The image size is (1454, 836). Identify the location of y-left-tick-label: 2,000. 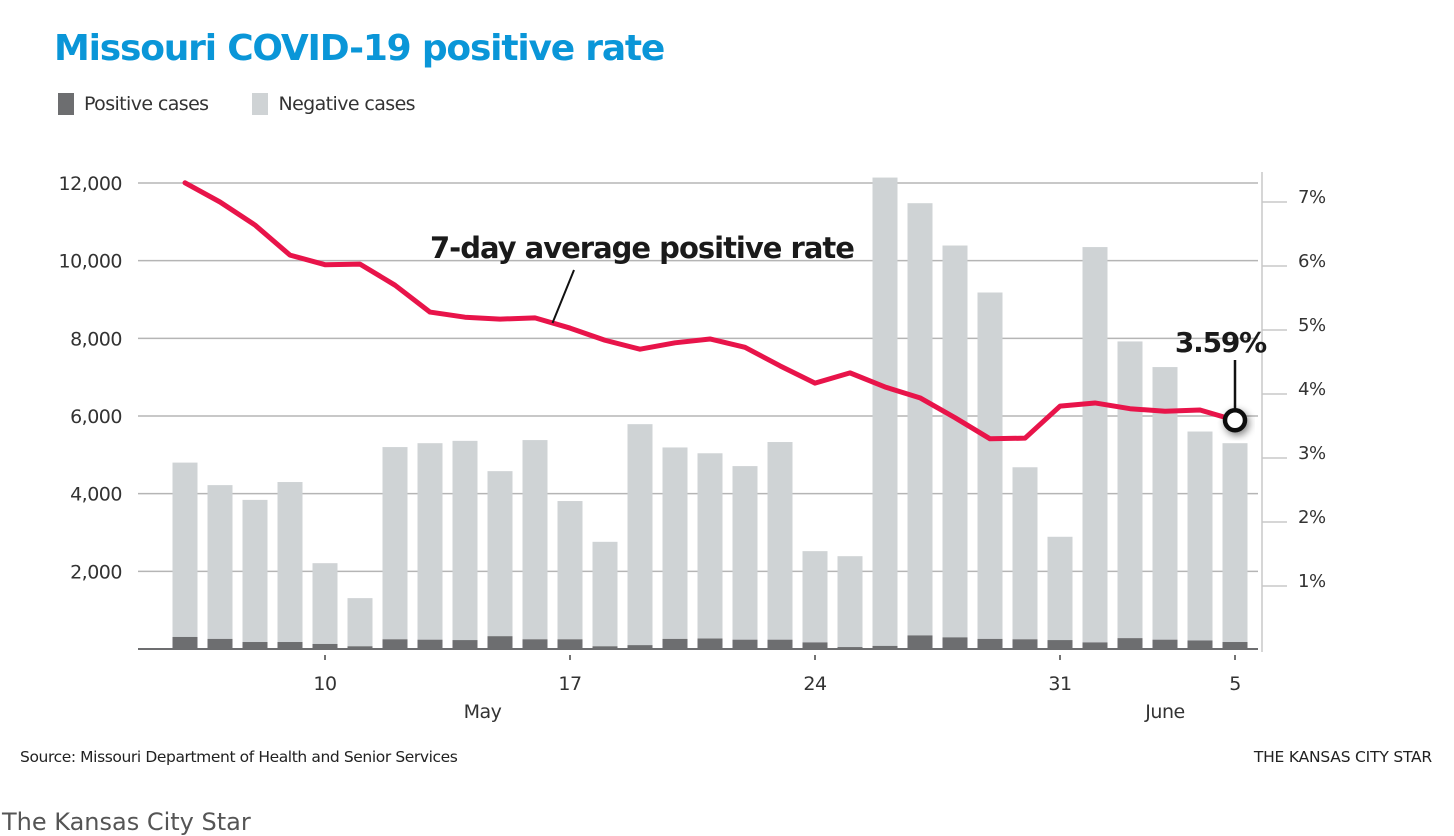
(96, 572).